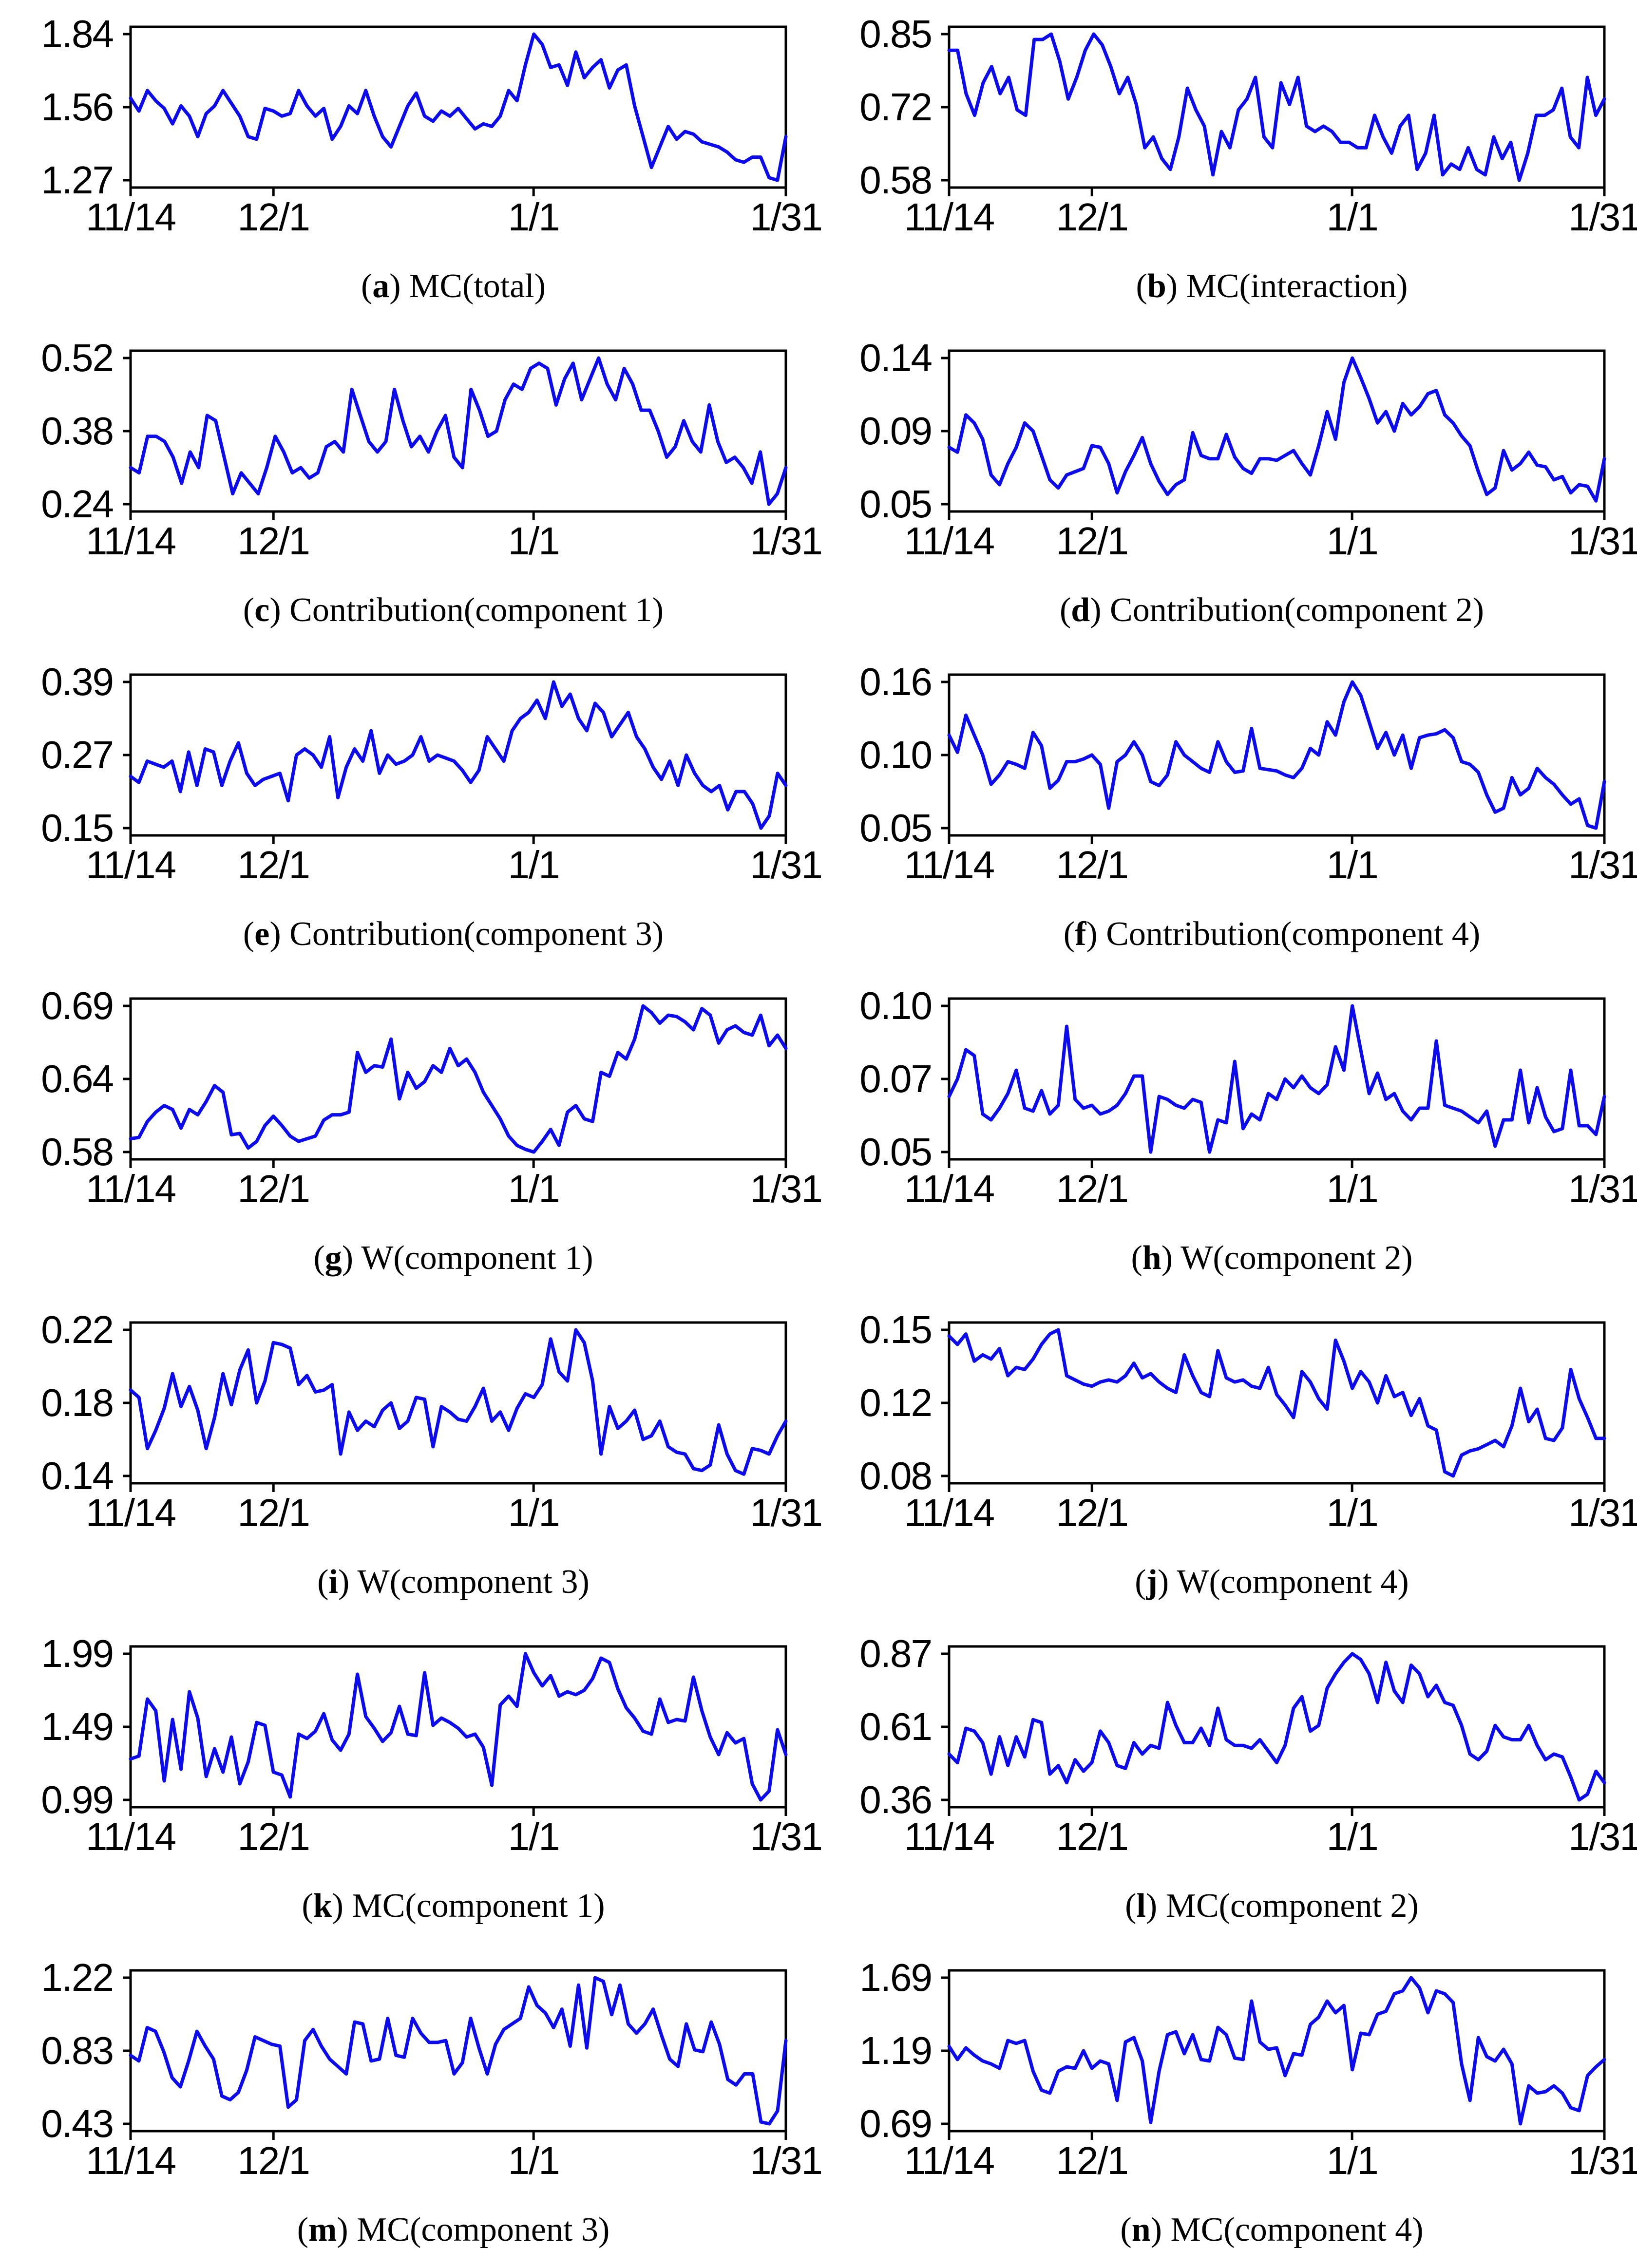 This screenshot has width=1637, height=2268. Describe the element at coordinates (1271, 1258) in the screenshot. I see `chart-caption: (h) W(component 2)` at that location.